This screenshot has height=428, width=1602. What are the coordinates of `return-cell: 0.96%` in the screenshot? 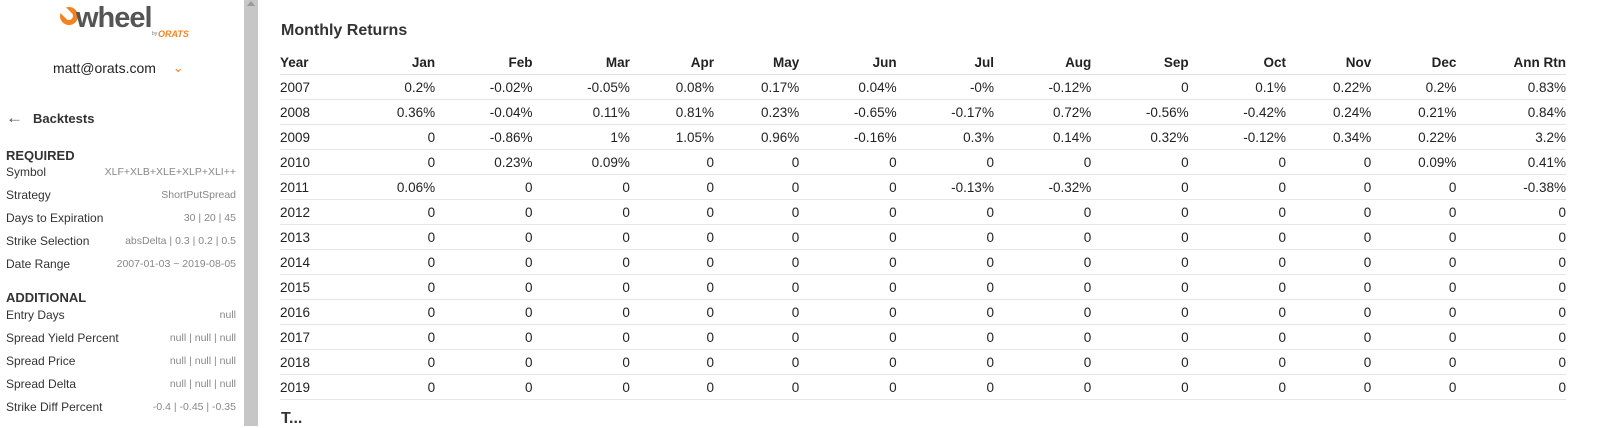 It's located at (757, 137).